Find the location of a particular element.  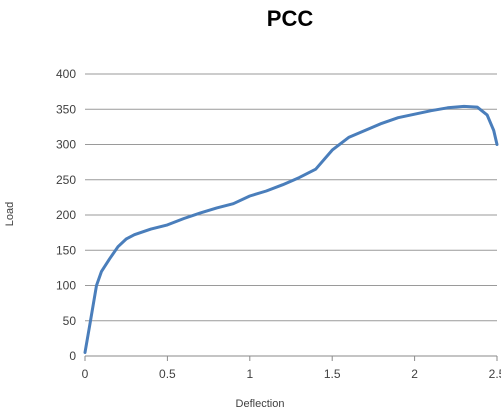

x-tick-label: 2.5 is located at coordinates (495, 374).